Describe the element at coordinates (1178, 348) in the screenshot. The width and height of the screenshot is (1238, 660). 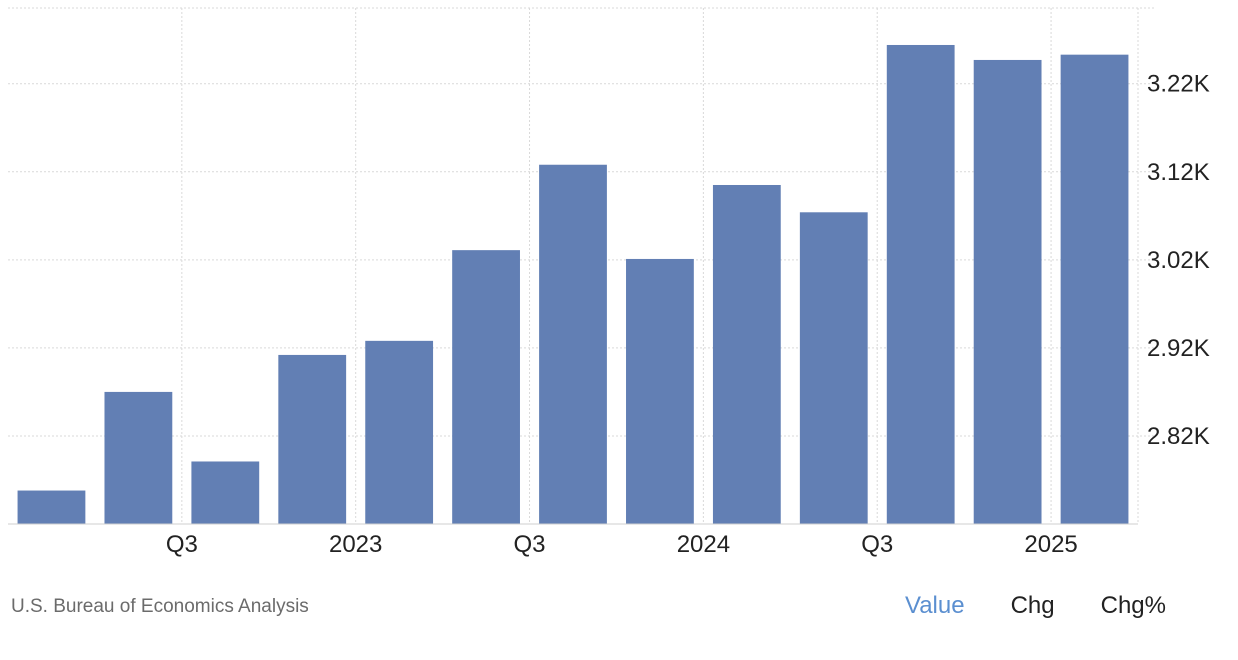
I see `y-tick-label: 2.92K` at that location.